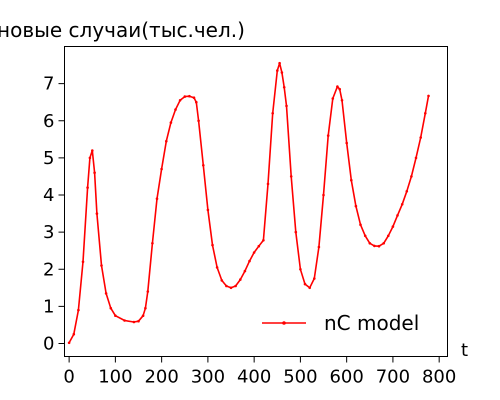 The image size is (500, 400). What do you see at coordinates (48, 269) in the screenshot?
I see `y-tick-label: 2` at bounding box center [48, 269].